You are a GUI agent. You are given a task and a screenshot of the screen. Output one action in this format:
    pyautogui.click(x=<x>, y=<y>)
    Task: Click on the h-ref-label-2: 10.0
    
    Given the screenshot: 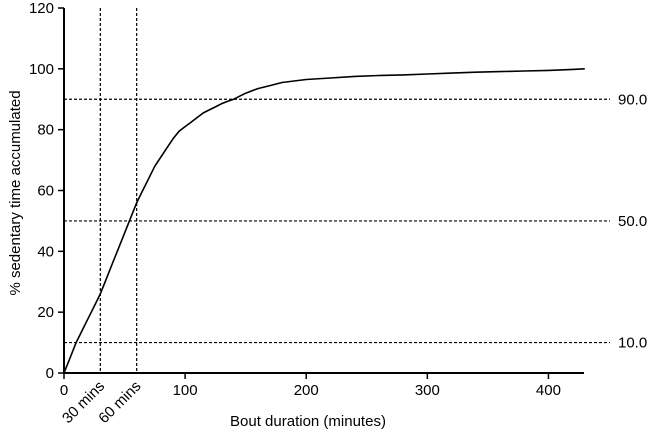 What is the action you would take?
    pyautogui.click(x=632, y=343)
    